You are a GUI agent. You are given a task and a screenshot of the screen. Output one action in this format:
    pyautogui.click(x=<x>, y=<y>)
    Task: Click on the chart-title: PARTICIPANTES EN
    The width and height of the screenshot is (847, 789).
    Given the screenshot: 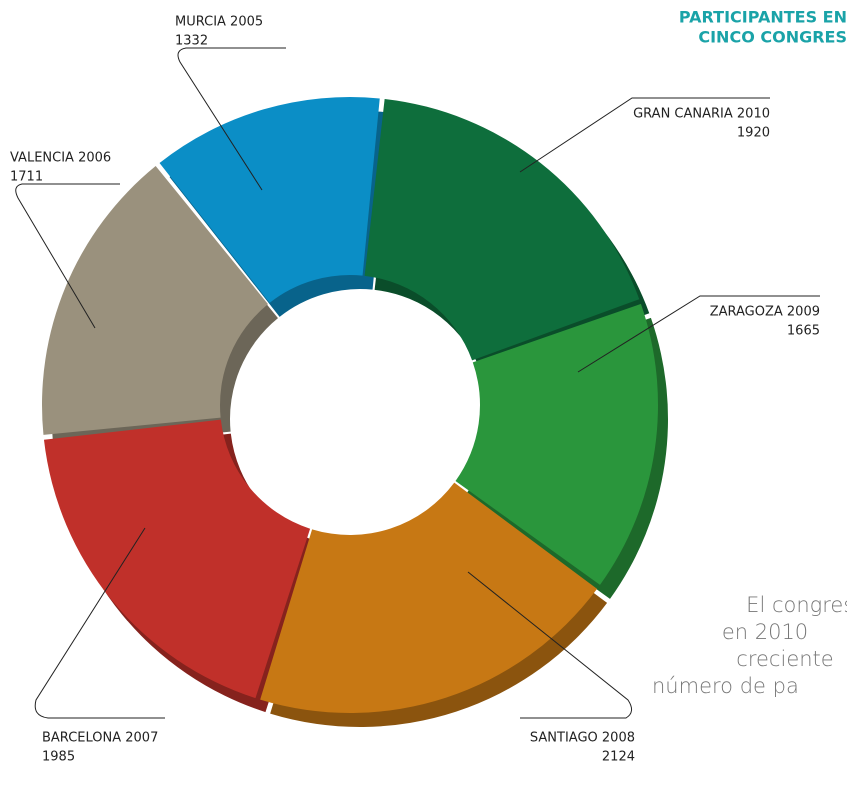 What is the action you would take?
    pyautogui.click(x=763, y=17)
    